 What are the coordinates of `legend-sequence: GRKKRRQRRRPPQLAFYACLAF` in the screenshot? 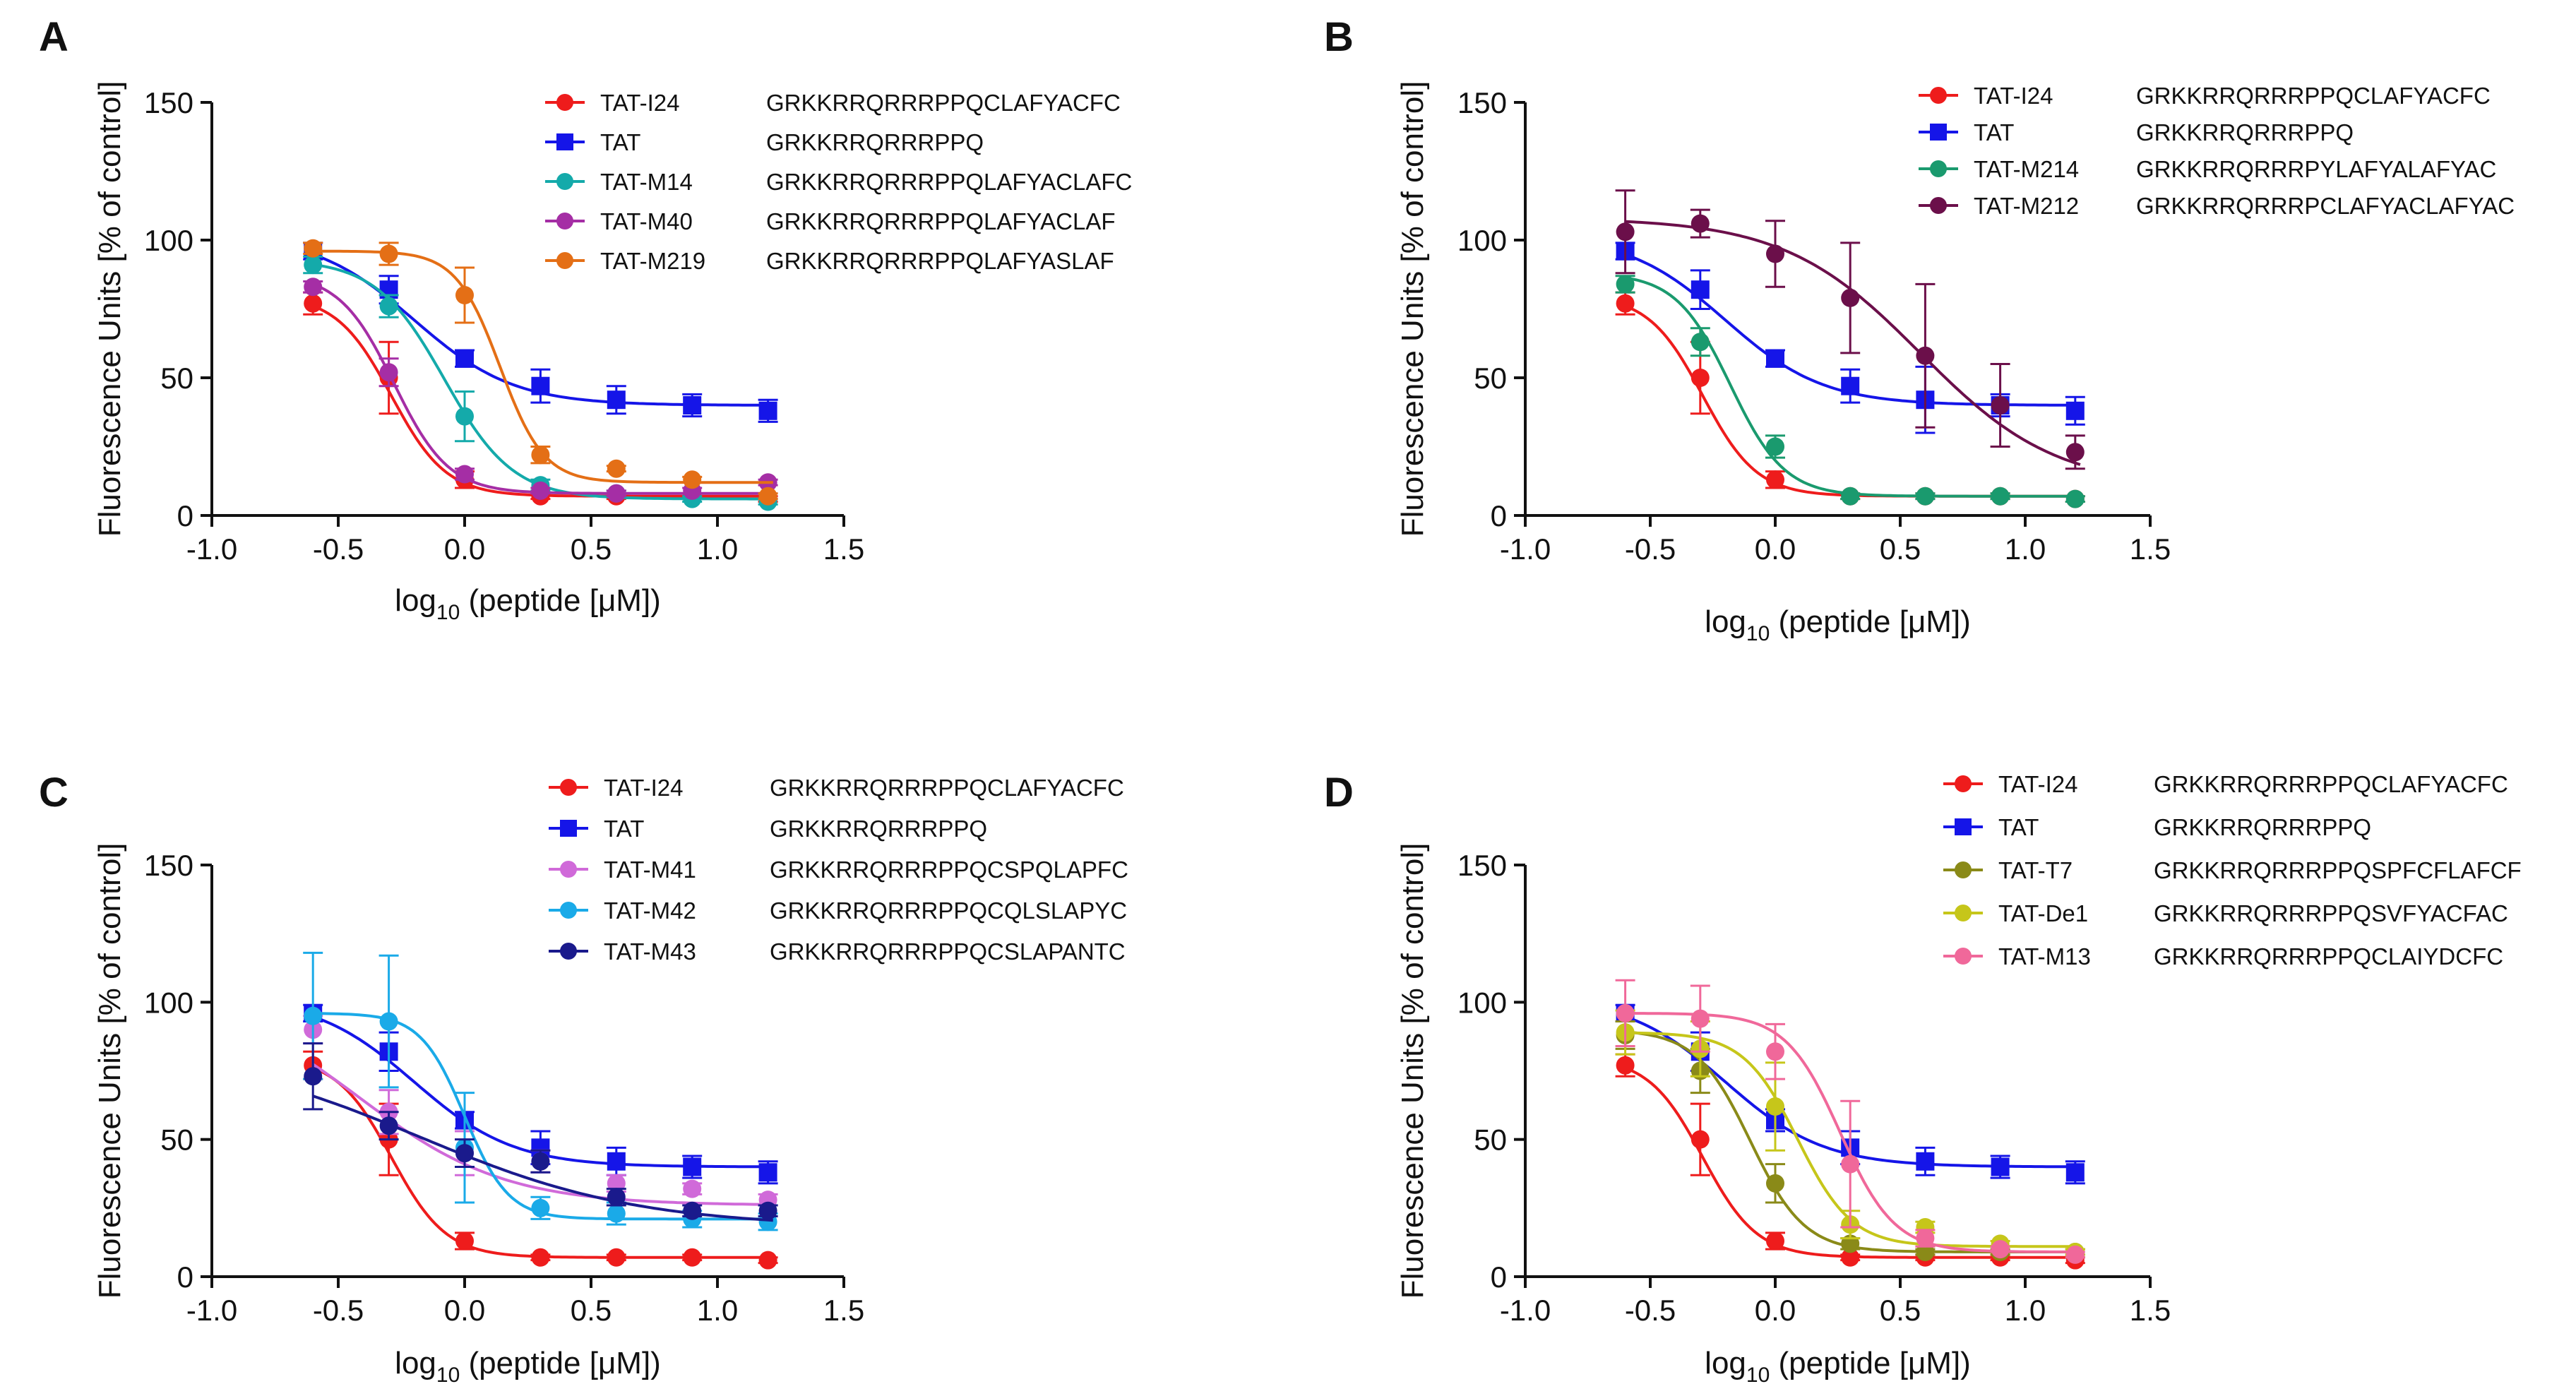 It's located at (940, 221).